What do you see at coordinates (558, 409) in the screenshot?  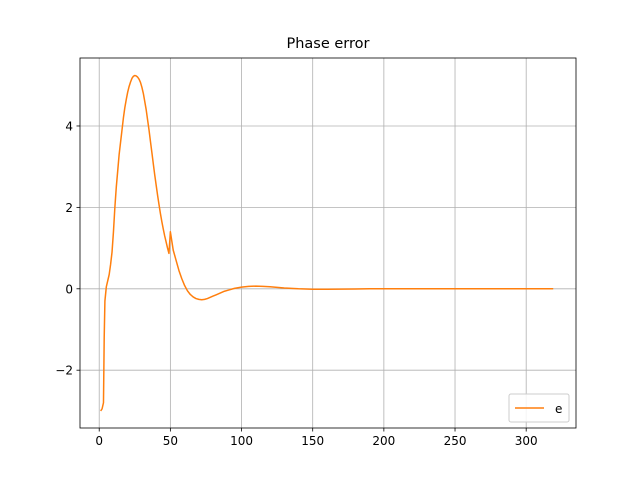 I see `legend-label: e` at bounding box center [558, 409].